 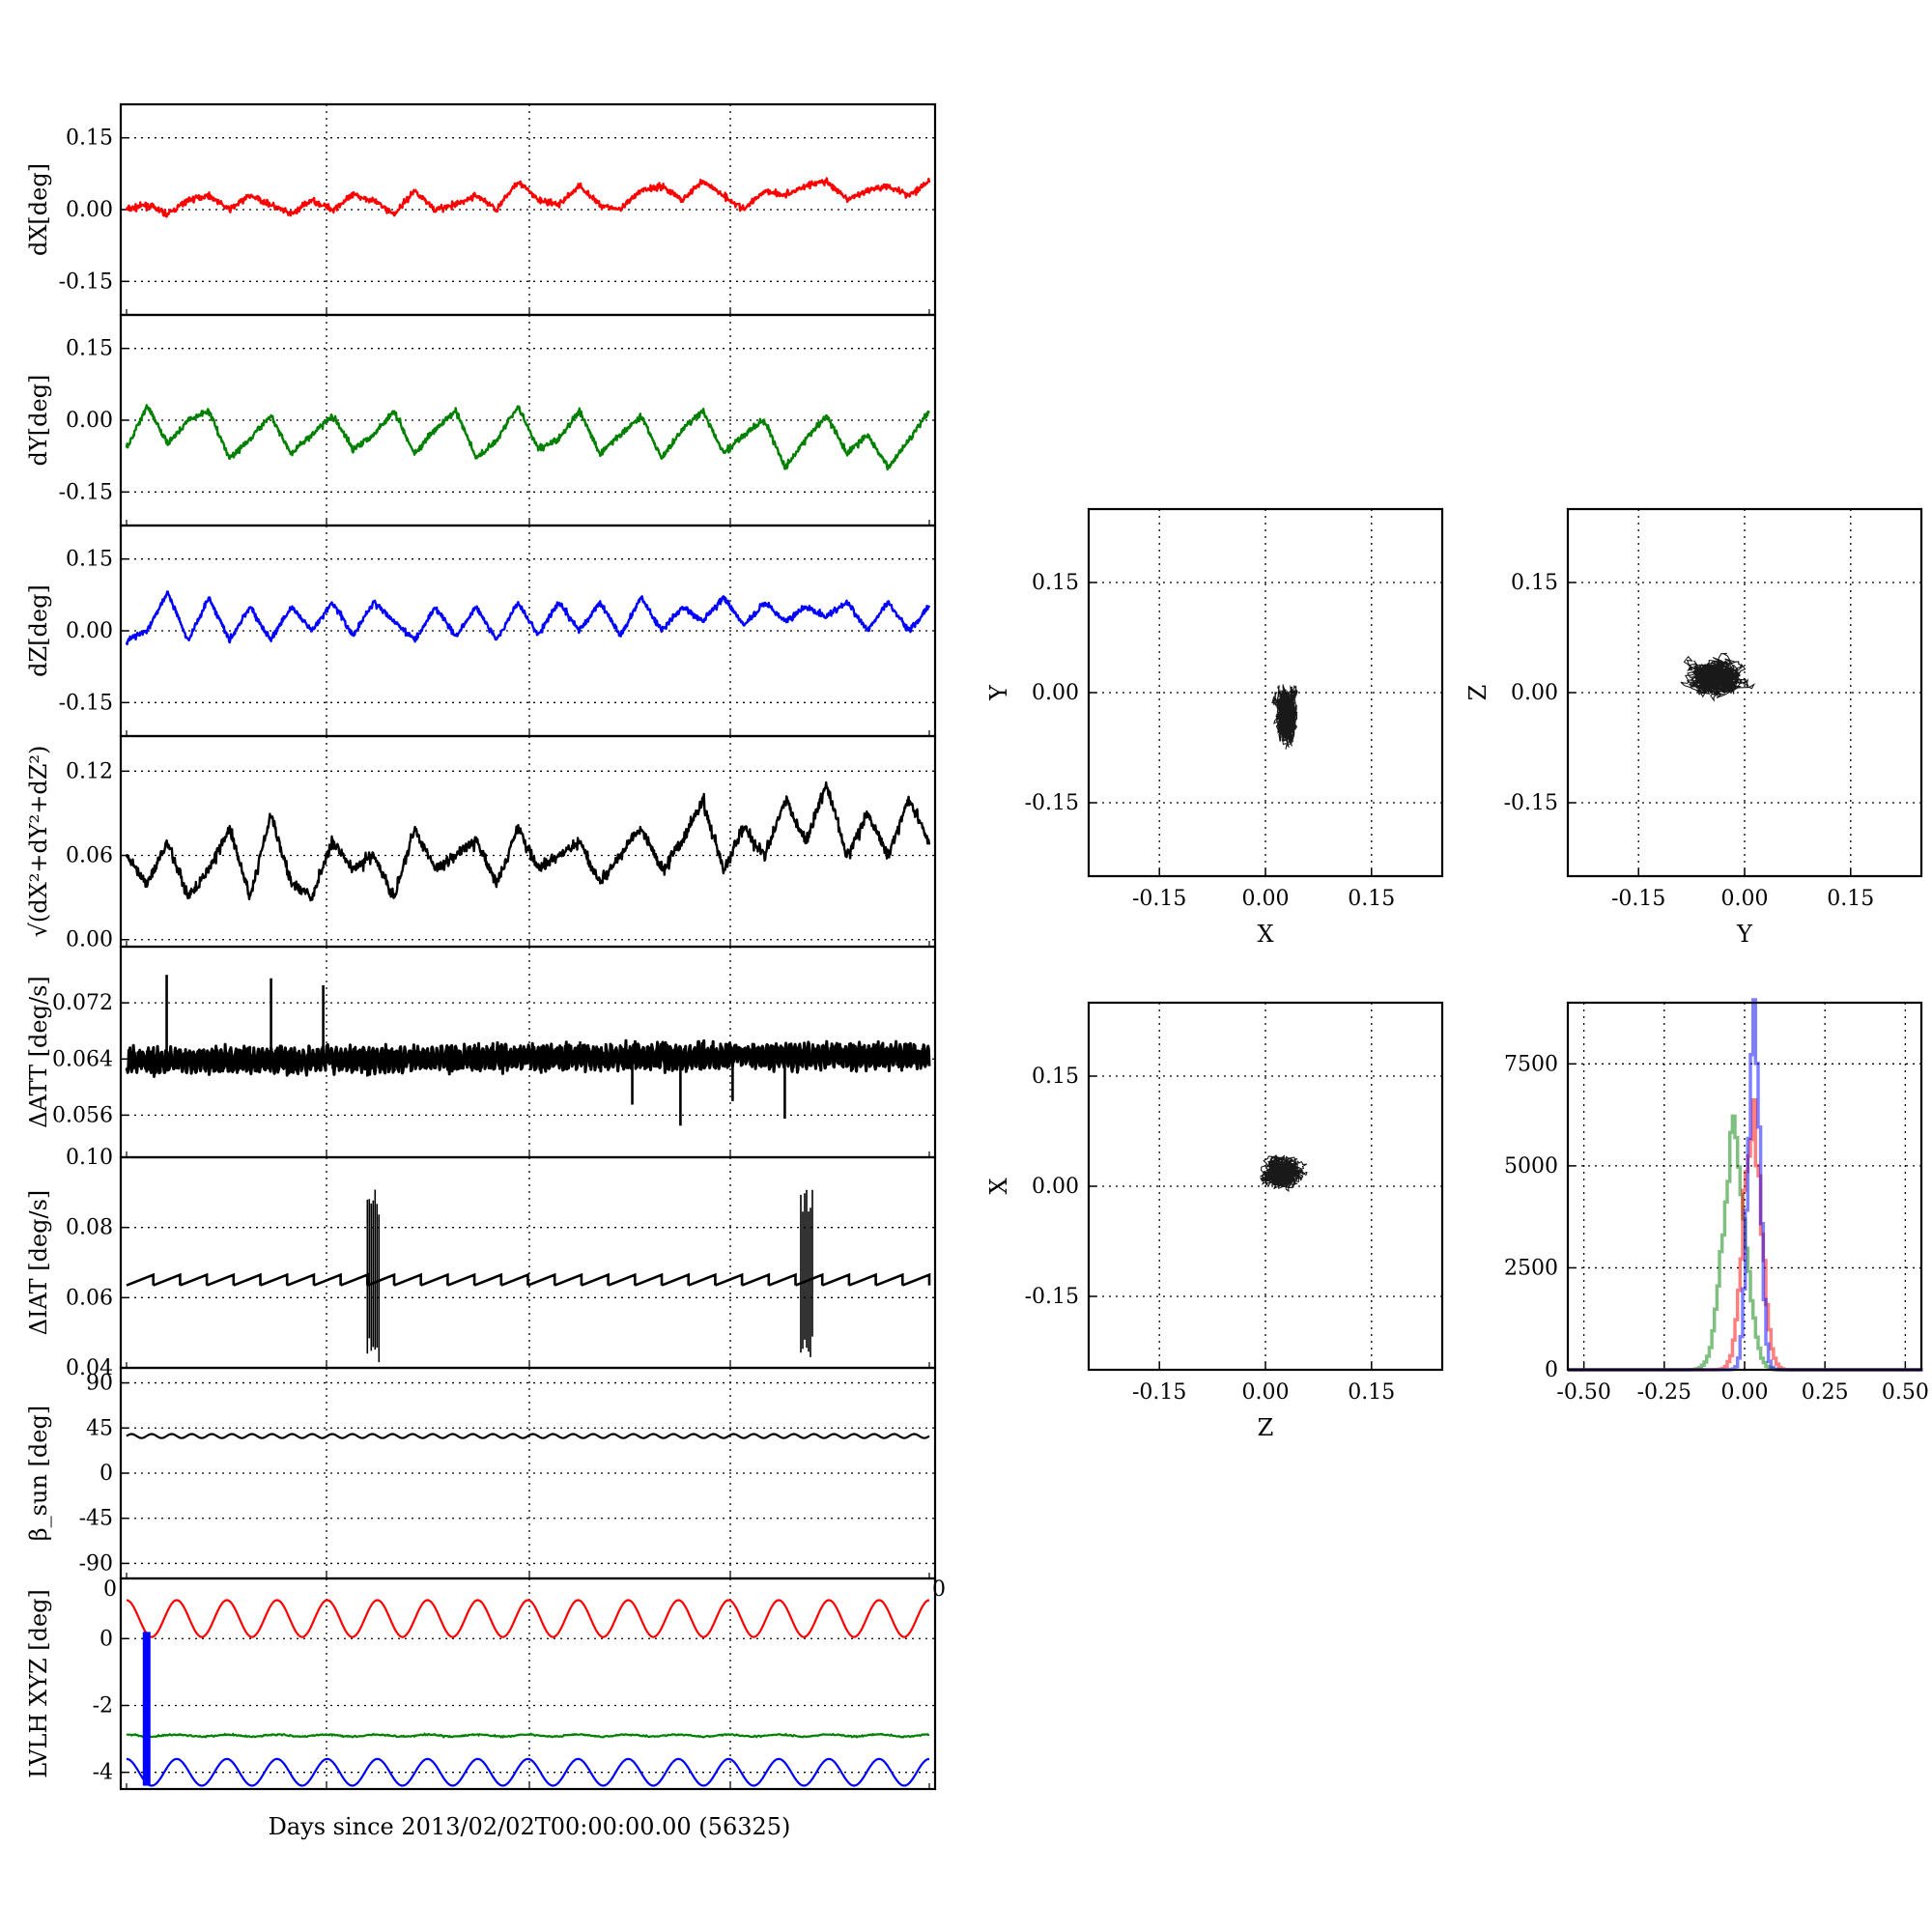 What do you see at coordinates (998, 692) in the screenshot?
I see `y-axis-label: Y` at bounding box center [998, 692].